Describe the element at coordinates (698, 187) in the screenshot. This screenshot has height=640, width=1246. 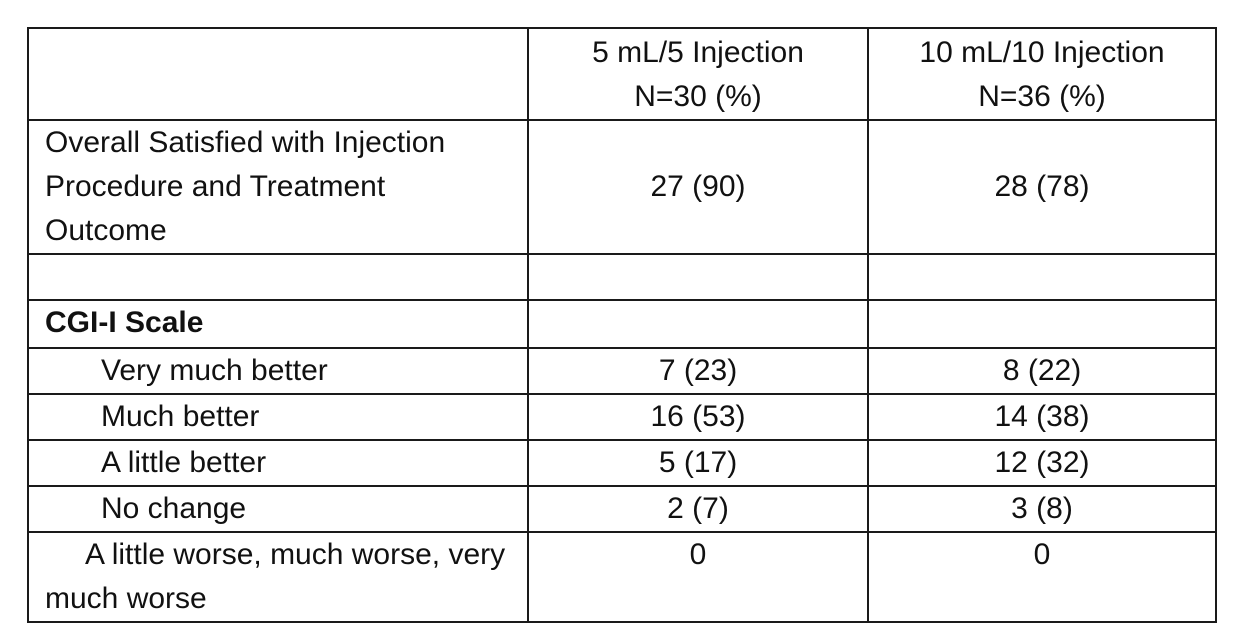
I see `overall-satisfied-5ml: 27 (90)` at that location.